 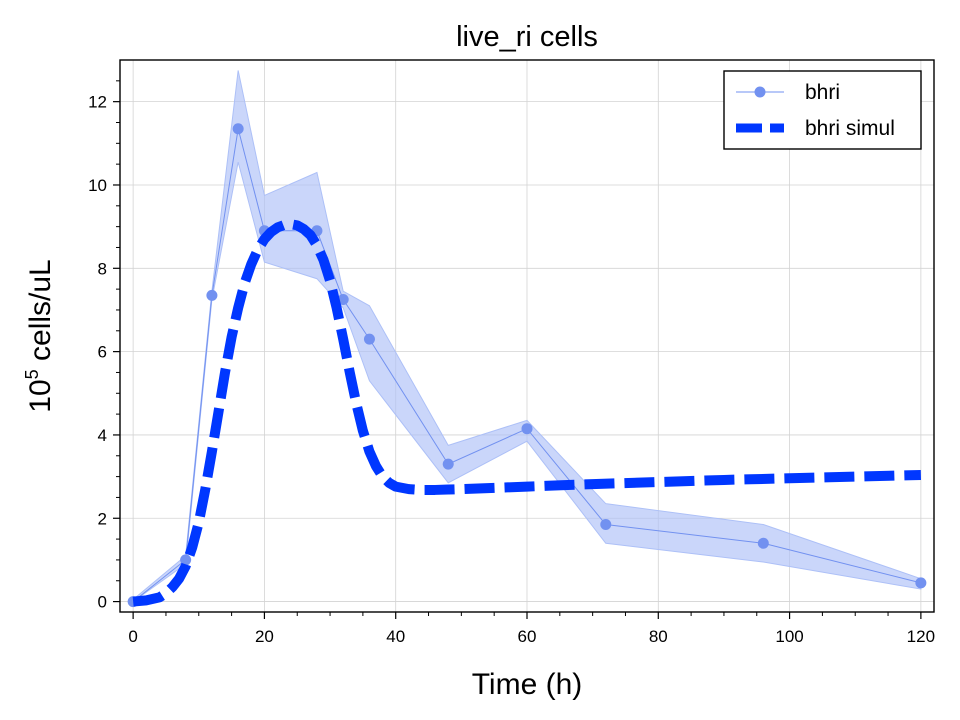 What do you see at coordinates (97, 185) in the screenshot?
I see `y-tick-label: 10` at bounding box center [97, 185].